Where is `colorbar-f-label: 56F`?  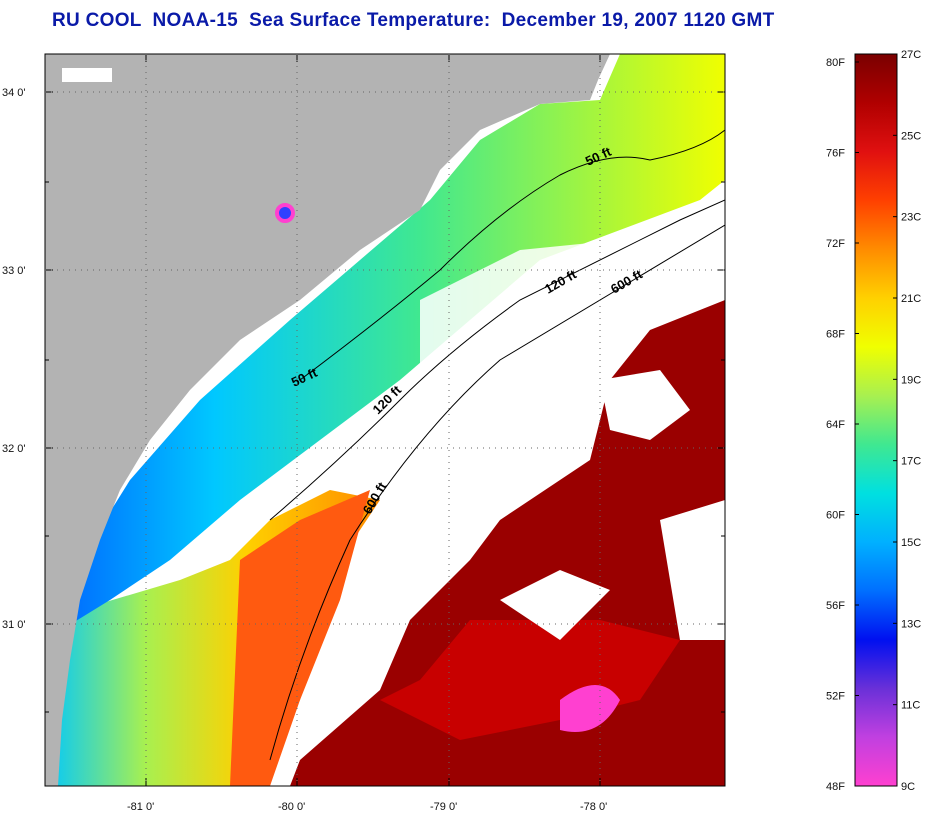 colorbar-f-label: 56F is located at coordinates (835, 606).